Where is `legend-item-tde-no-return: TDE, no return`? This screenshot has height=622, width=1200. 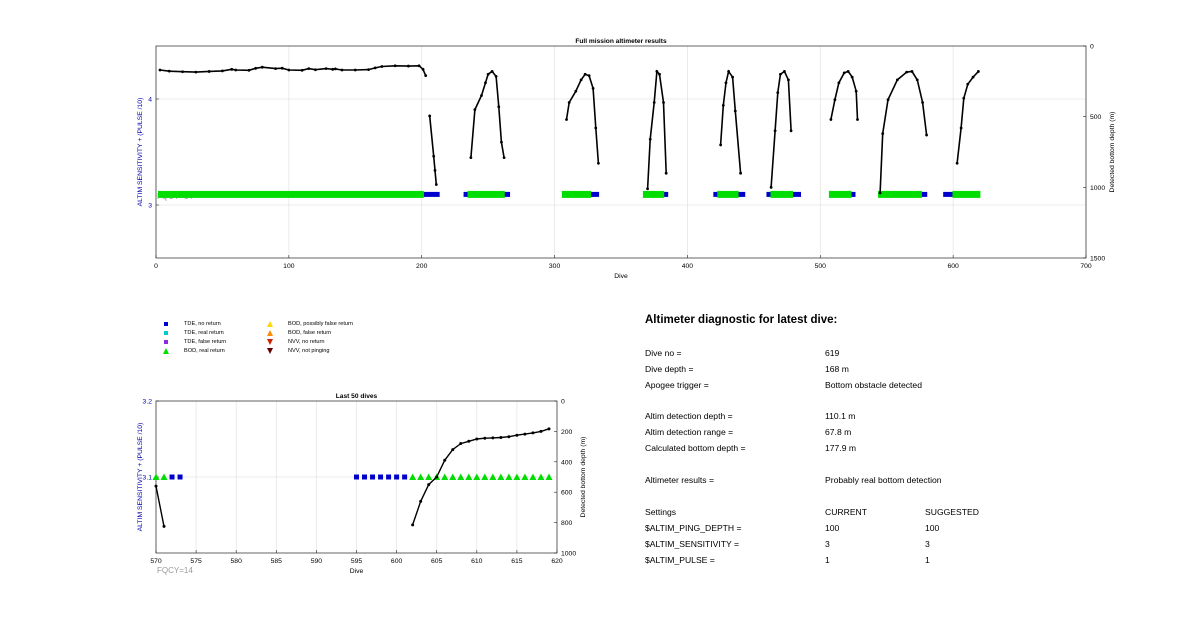 legend-item-tde-no-return: TDE, no return is located at coordinates (190, 324).